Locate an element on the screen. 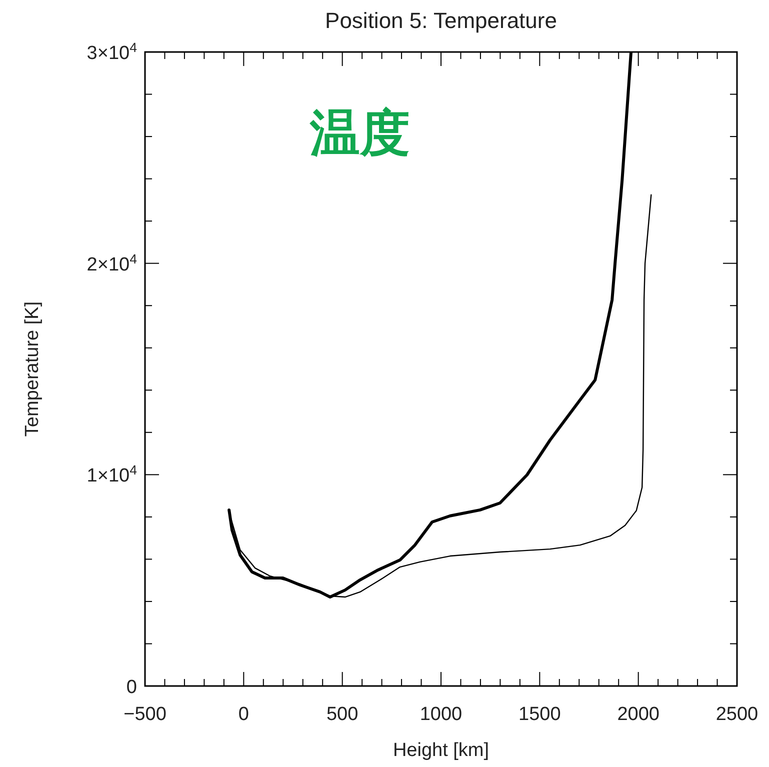 This screenshot has width=769, height=767. y-axis-title: Temperature [K] is located at coordinates (32, 369).